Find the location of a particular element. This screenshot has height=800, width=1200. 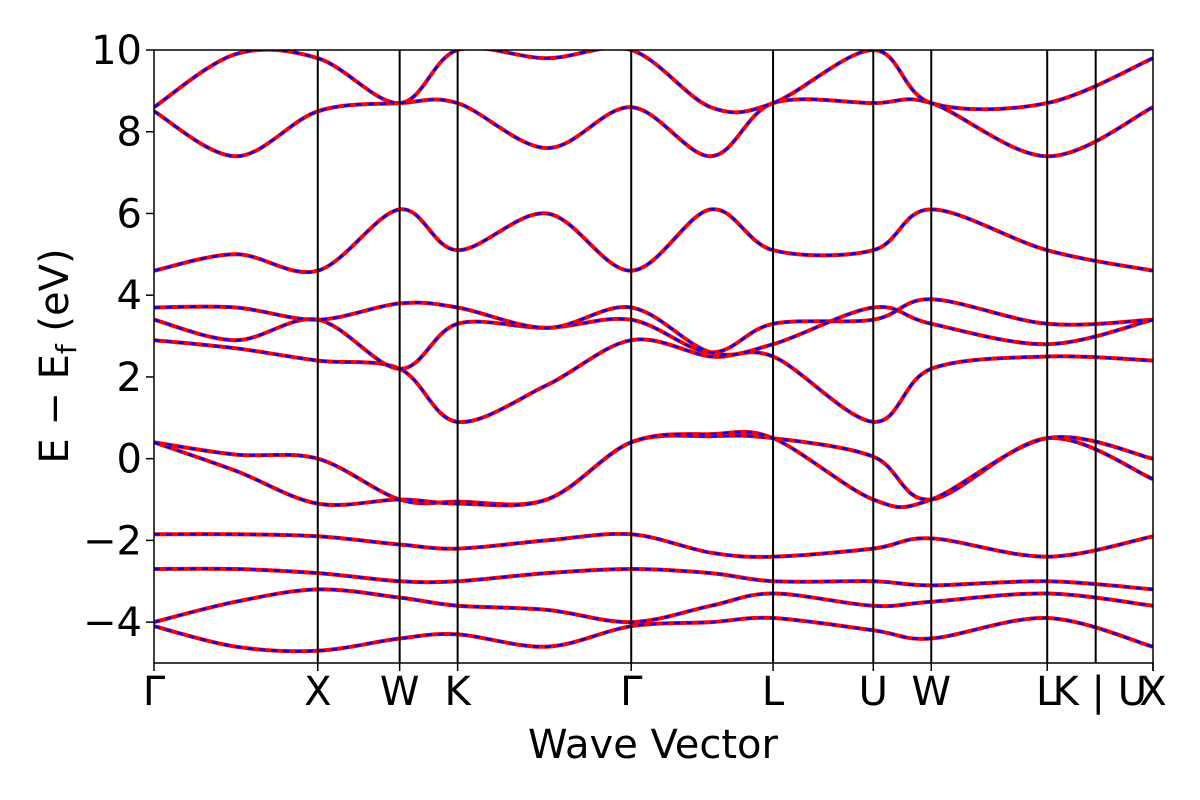

x-tick-label-9: K | U is located at coordinates (1100, 692).